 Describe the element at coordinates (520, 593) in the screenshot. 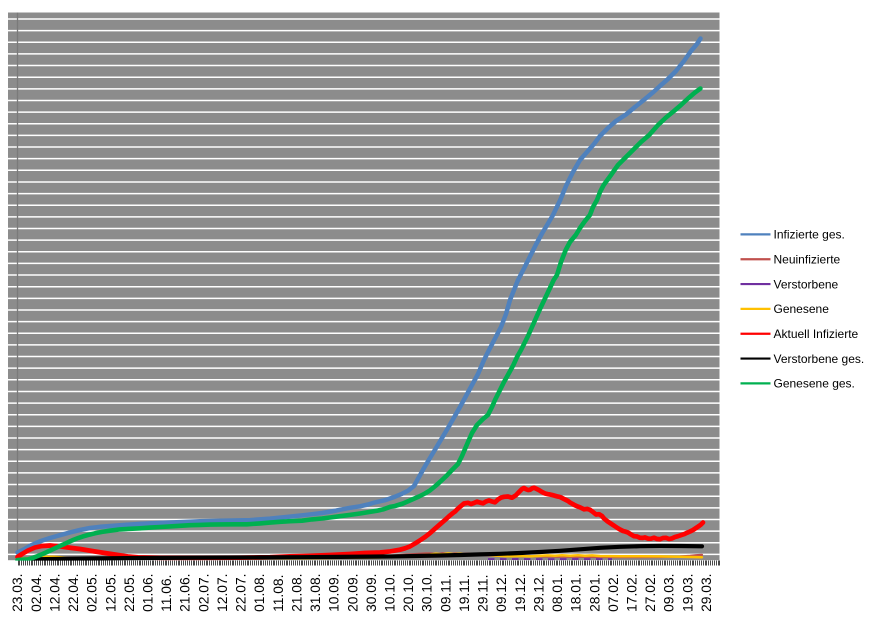

I see `svg-text: 19.12.` at that location.